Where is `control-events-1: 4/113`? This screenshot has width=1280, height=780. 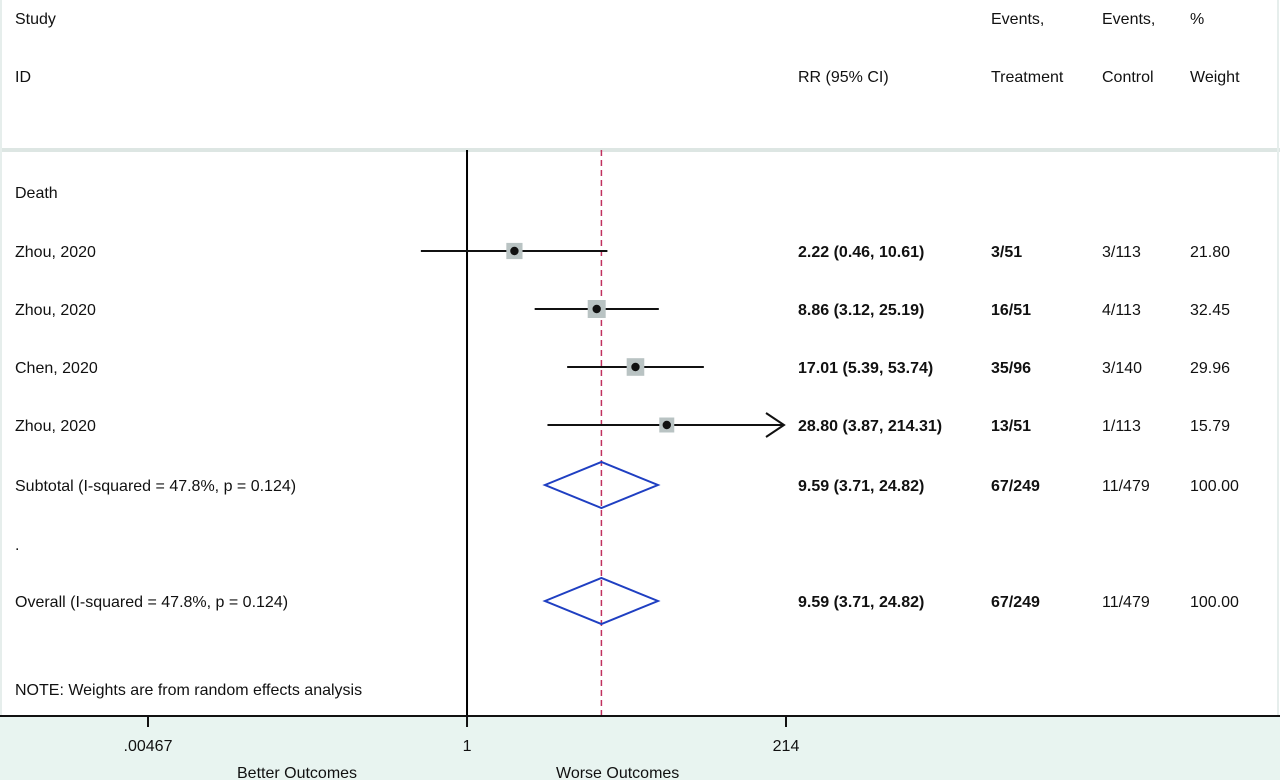
control-events-1: 4/113 is located at coordinates (1121, 310).